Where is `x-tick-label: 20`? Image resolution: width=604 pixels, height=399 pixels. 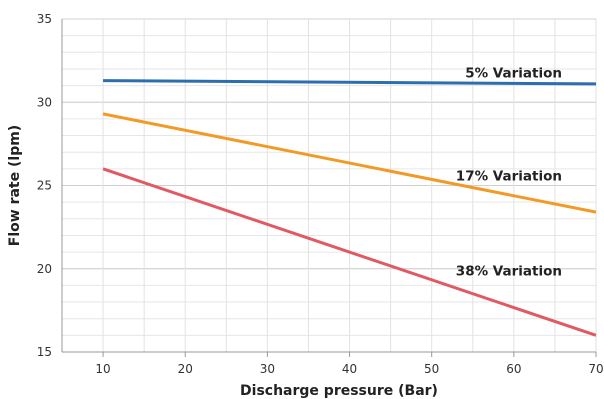 x-tick-label: 20 is located at coordinates (185, 369).